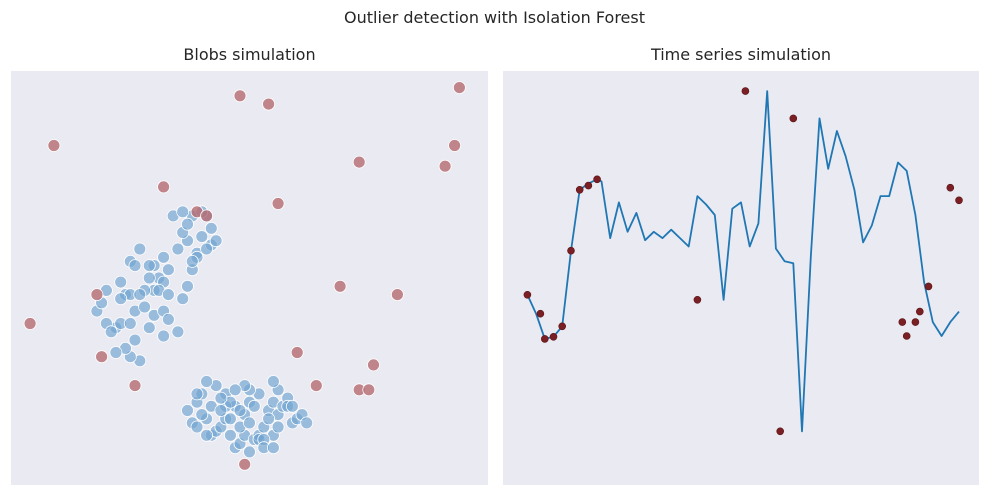 Image resolution: width=989 pixels, height=495 pixels. Describe the element at coordinates (494, 17) in the screenshot. I see `figure-suptitle: Outlier detection with Isolation Forest` at that location.